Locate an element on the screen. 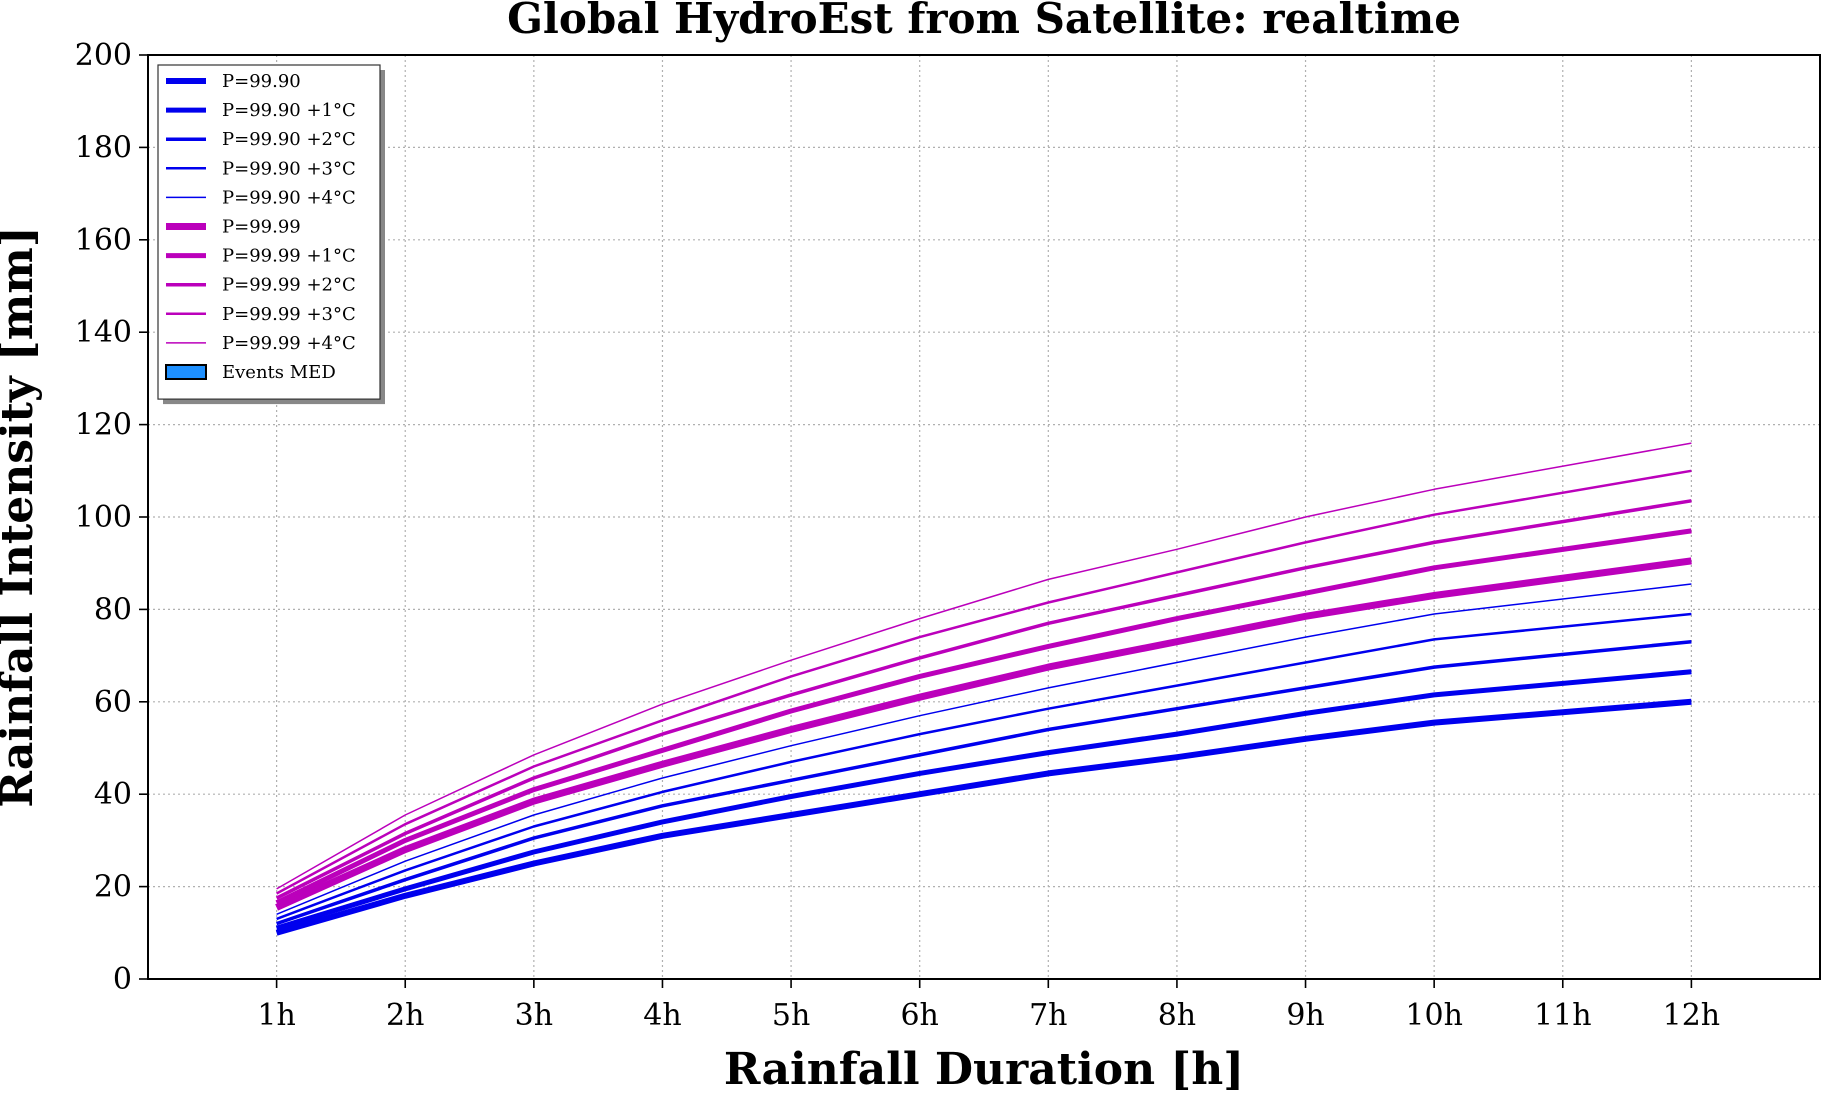 The height and width of the screenshot is (1094, 1824). legend-label: Events MED is located at coordinates (279, 372).